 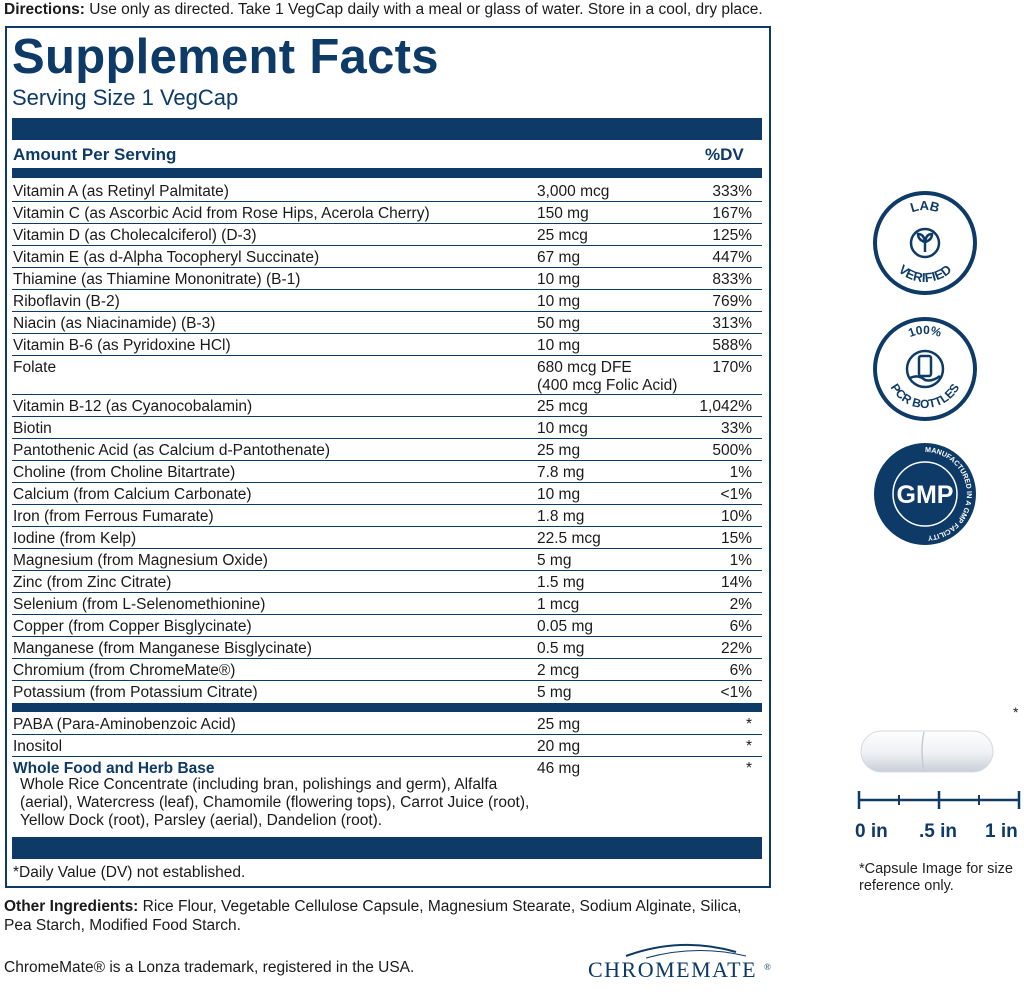 What do you see at coordinates (113, 516) in the screenshot?
I see `nutrient-name: Iron (from Ferrous Fumarate)` at bounding box center [113, 516].